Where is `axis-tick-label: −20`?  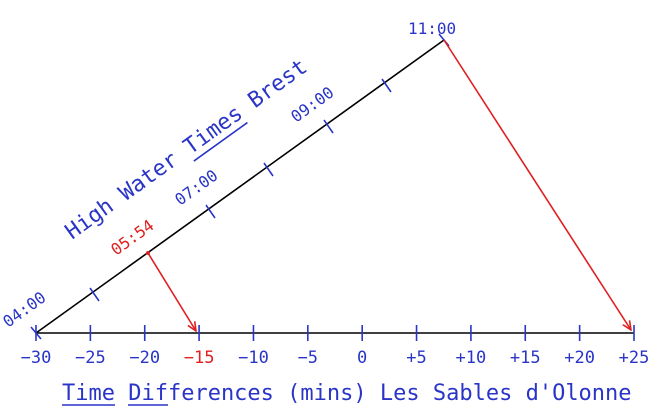
axis-tick-label: −20 is located at coordinates (144, 358).